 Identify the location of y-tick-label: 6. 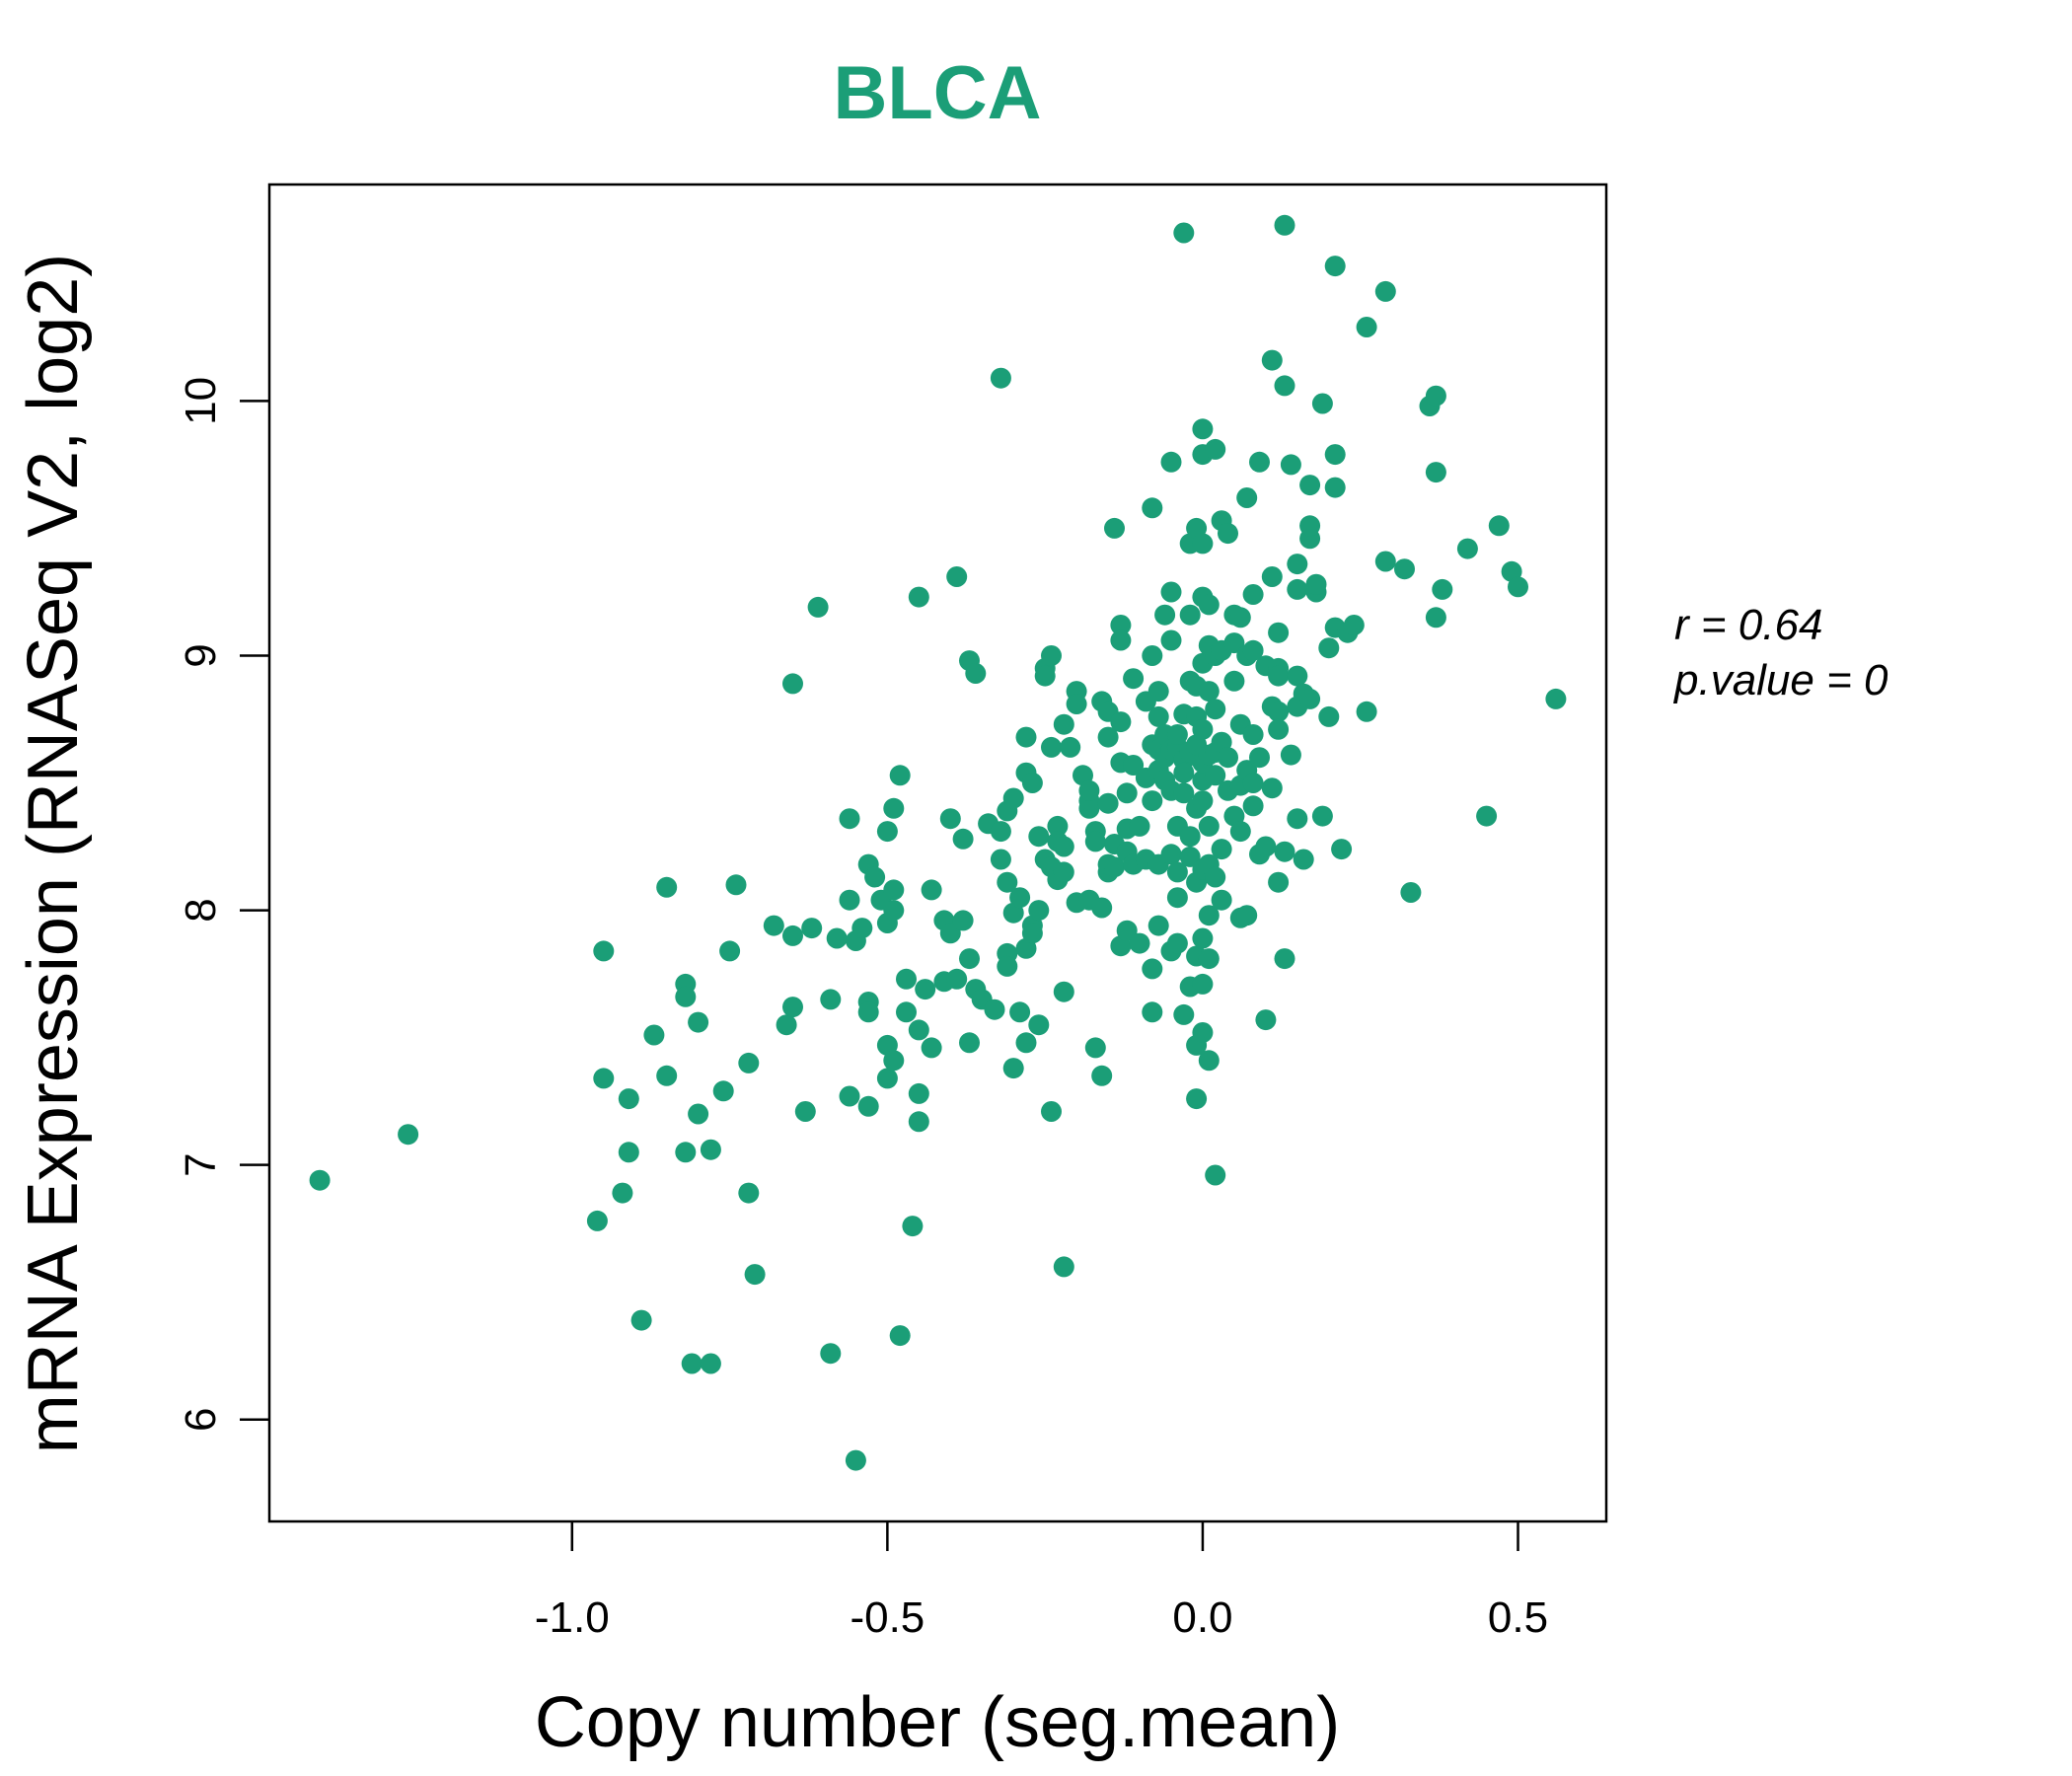
(201, 1420).